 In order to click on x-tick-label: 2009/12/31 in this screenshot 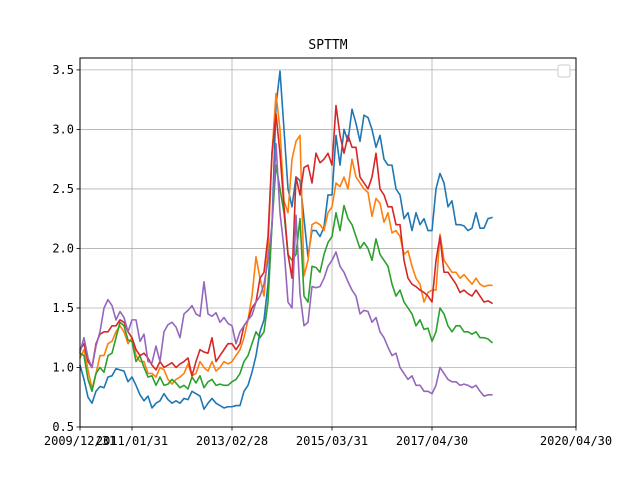, I will do `click(80, 441)`.